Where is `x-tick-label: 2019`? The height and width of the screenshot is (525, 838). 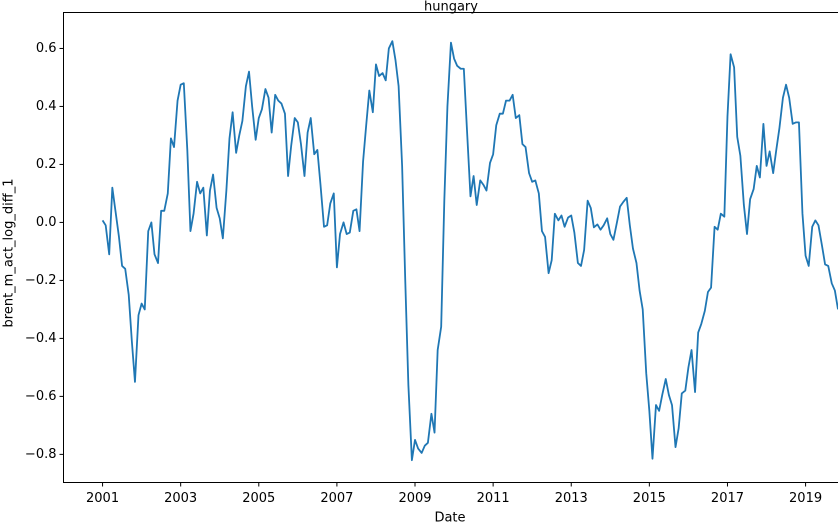 x-tick-label: 2019 is located at coordinates (805, 498).